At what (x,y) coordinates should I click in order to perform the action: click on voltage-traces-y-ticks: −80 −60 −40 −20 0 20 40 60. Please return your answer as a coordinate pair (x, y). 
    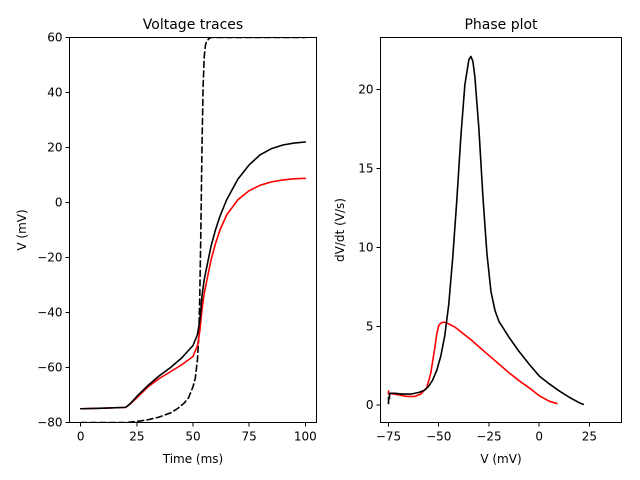
    Looking at the image, I should click on (53, 230).